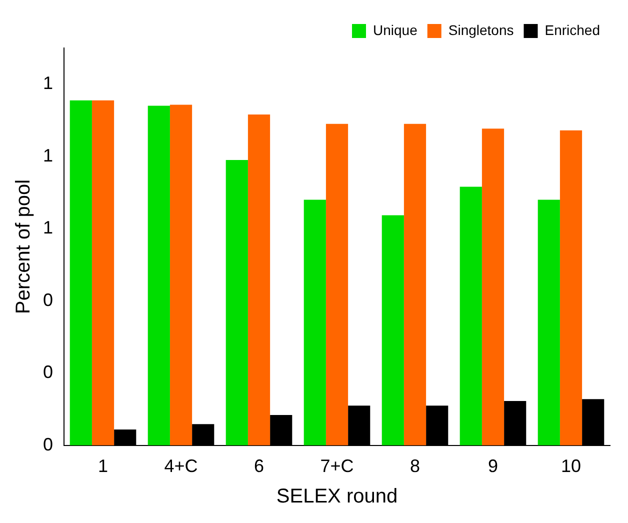 The height and width of the screenshot is (523, 628). I want to click on legend-label: Unique, so click(395, 30).